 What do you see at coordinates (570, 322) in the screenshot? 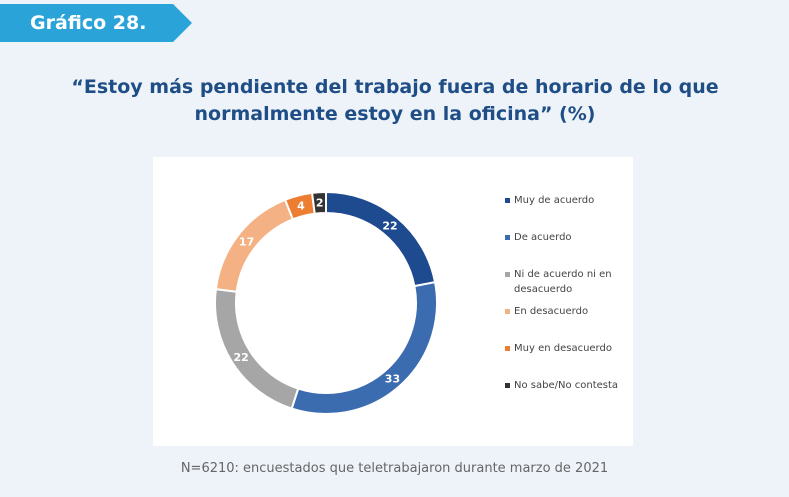
I see `legend-item-en-desacuerdo: En desacuerdo` at bounding box center [570, 322].